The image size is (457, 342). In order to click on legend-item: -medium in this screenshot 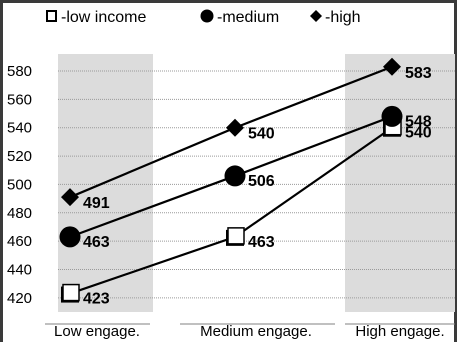, I will do `click(239, 17)`.